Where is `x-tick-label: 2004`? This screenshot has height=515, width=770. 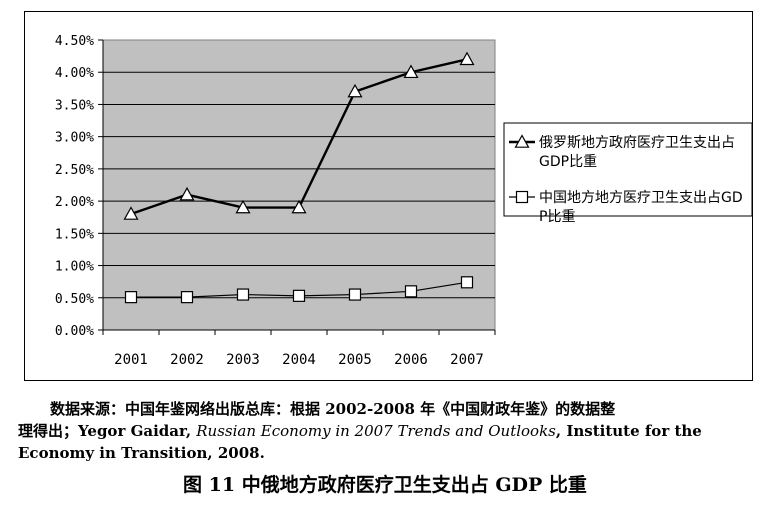 x-tick-label: 2004 is located at coordinates (299, 360).